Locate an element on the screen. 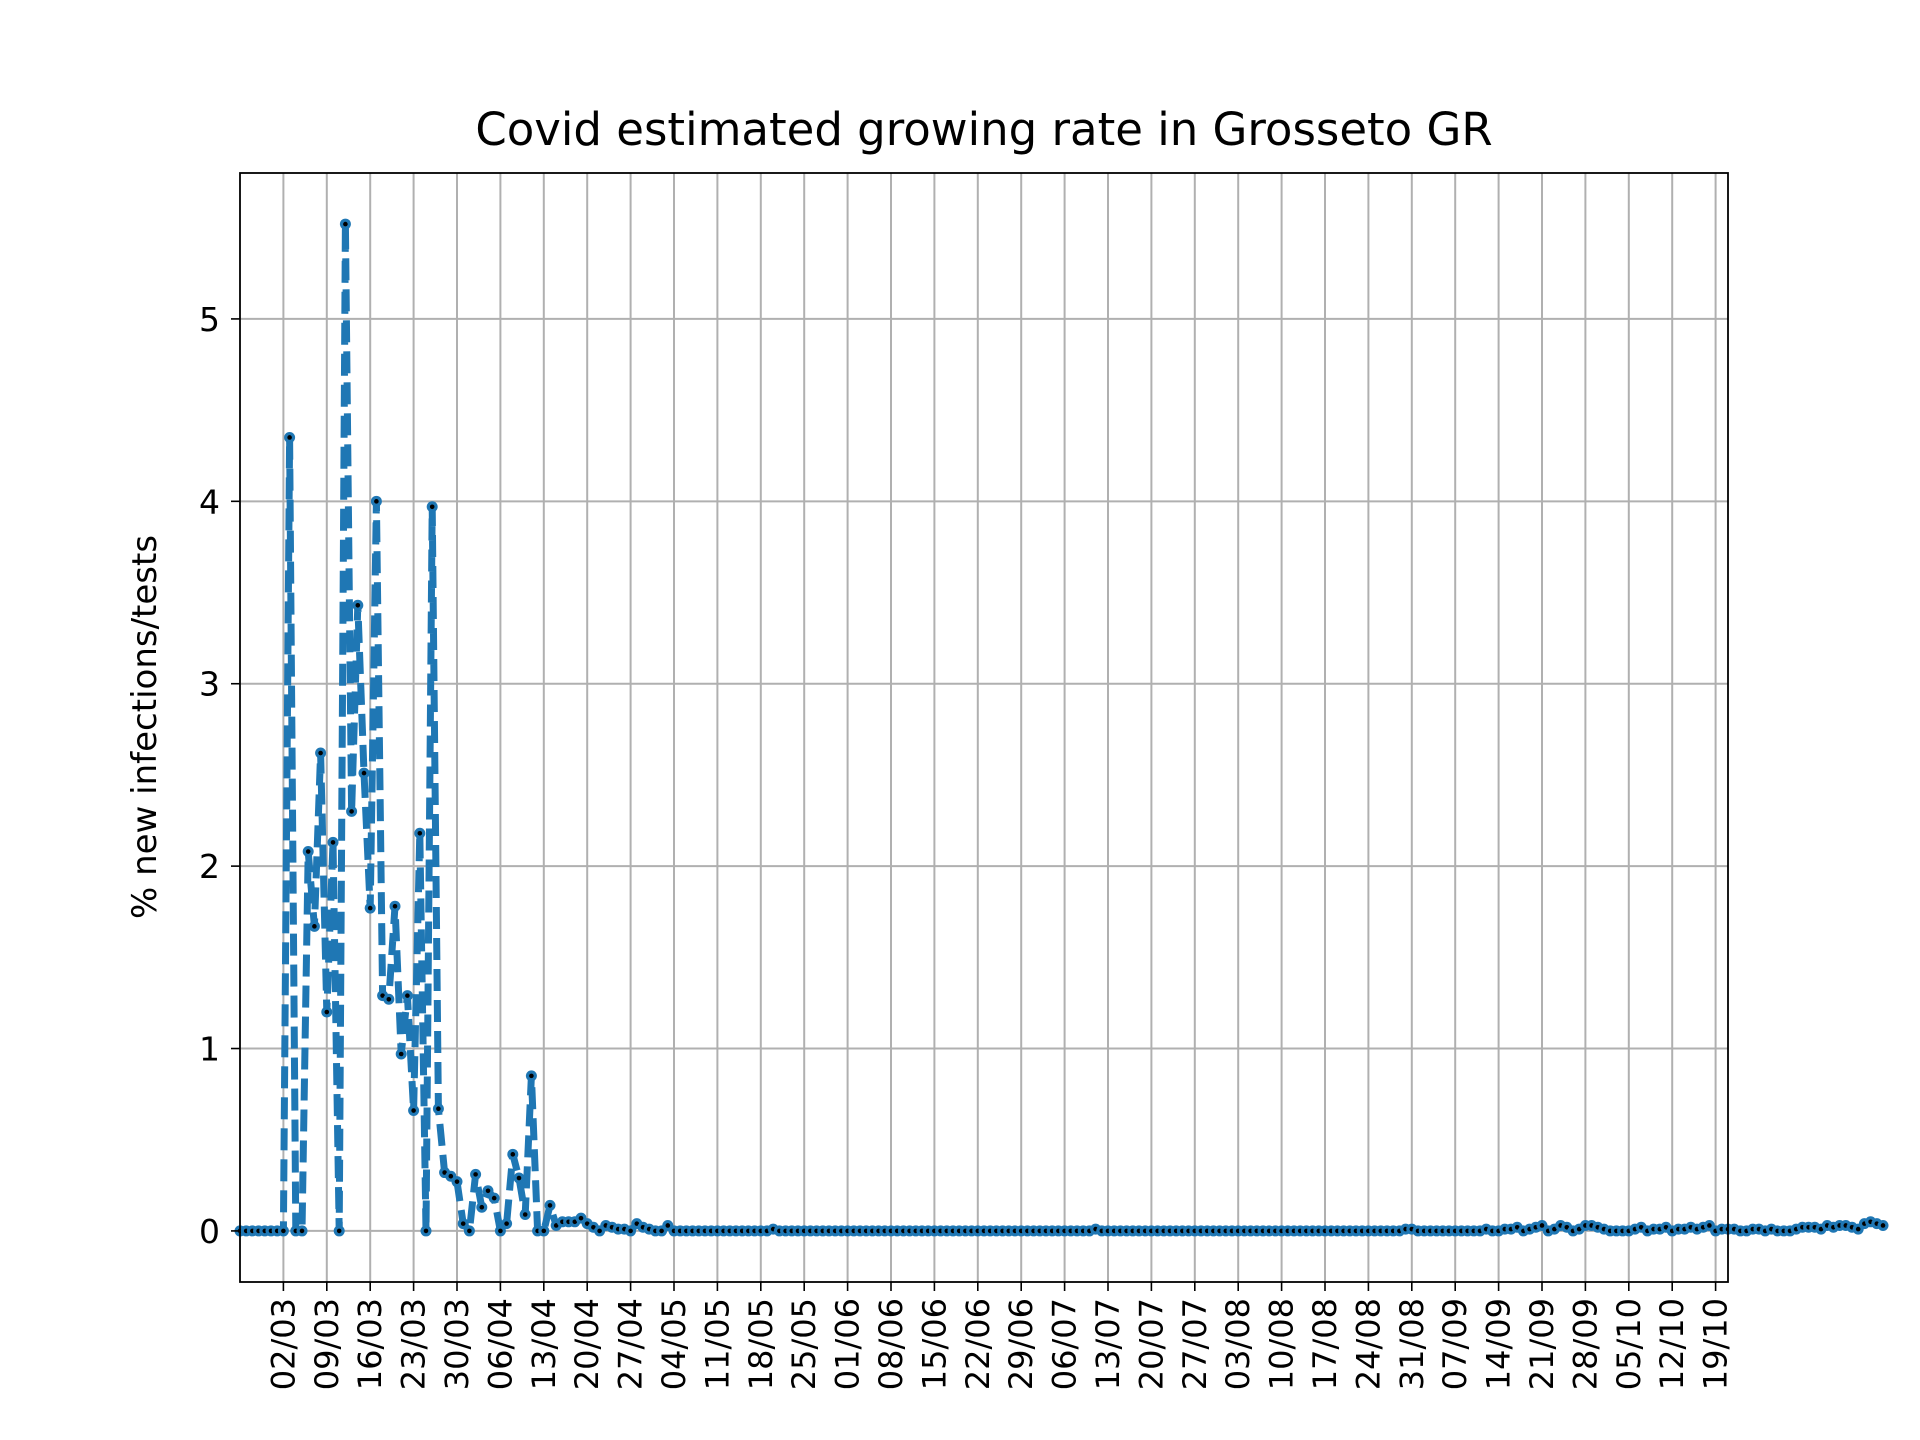 This screenshot has height=1440, width=1920. x-tick-label: 12/10 is located at coordinates (1672, 1344).